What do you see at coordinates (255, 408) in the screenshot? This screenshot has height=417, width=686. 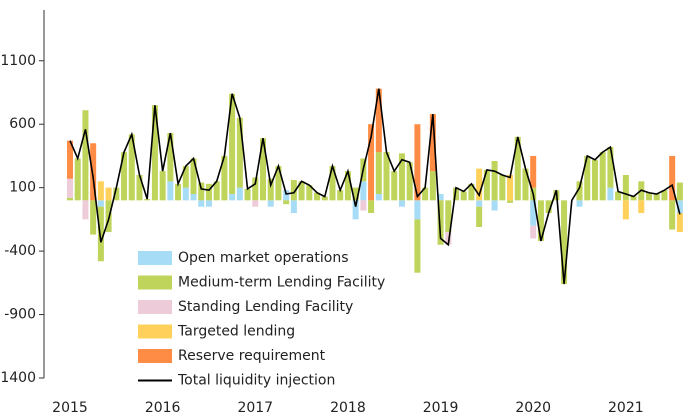 I see `x-tick-label: 2017` at bounding box center [255, 408].